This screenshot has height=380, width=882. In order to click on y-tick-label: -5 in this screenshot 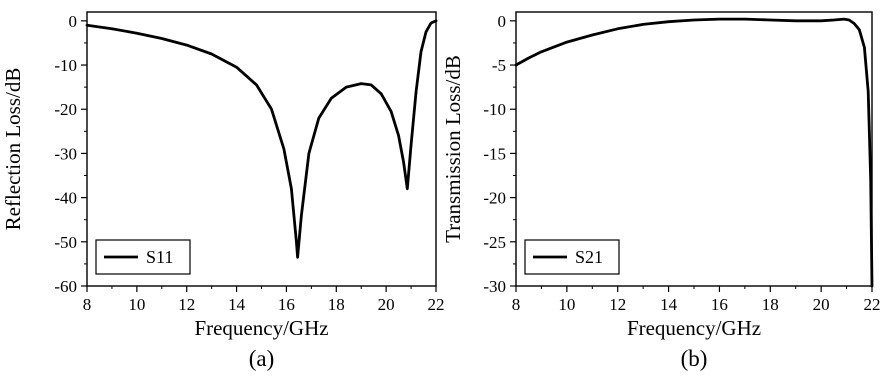, I will do `click(499, 65)`.